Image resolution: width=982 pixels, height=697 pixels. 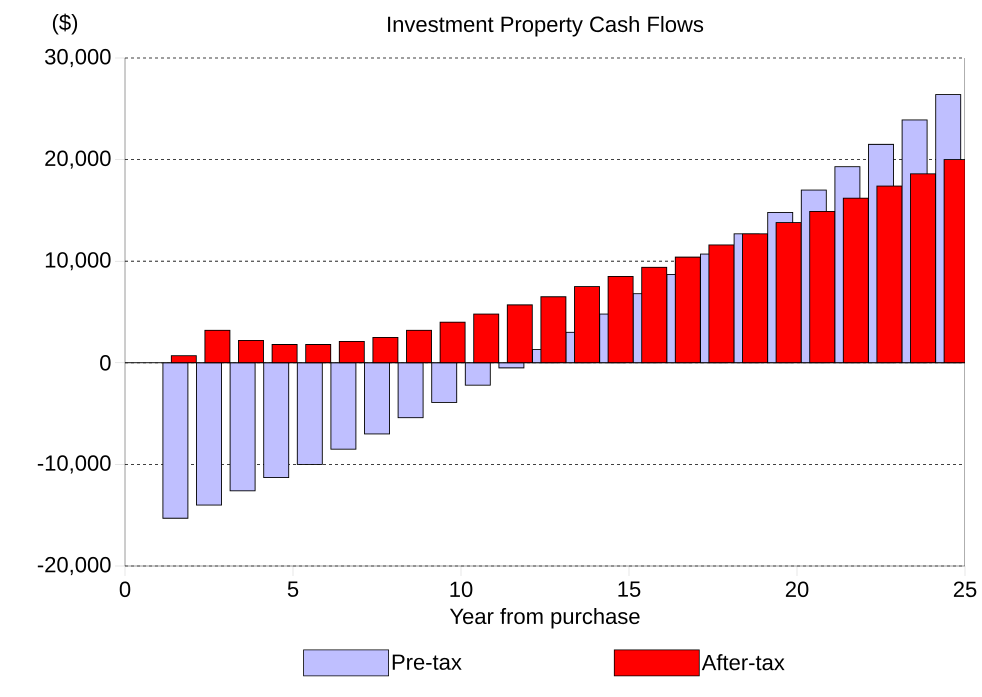 I want to click on legend-label: After-tax, so click(x=743, y=662).